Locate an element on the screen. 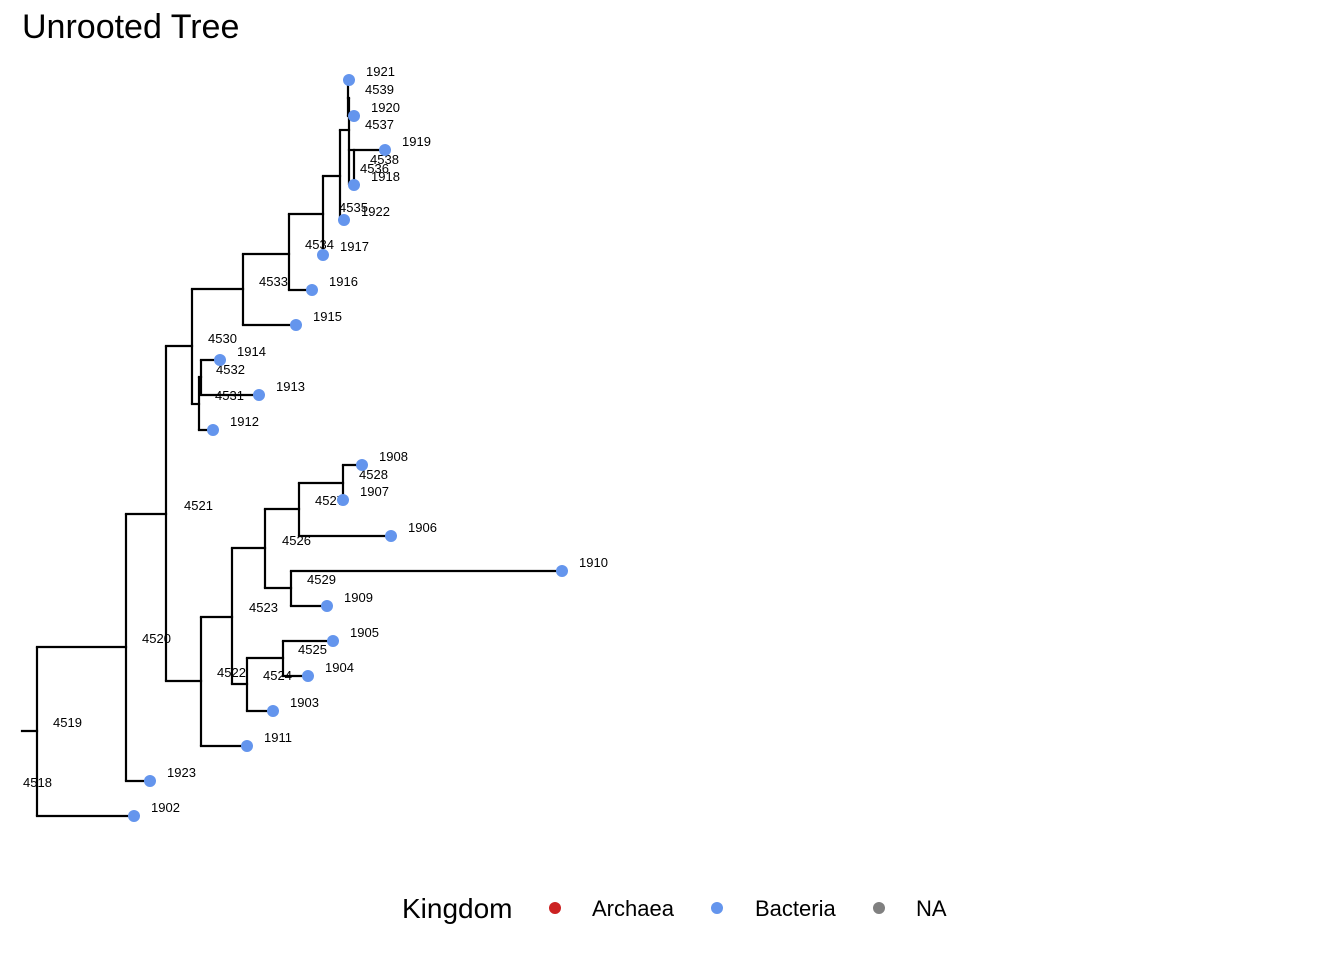 The image size is (1344, 960). internal-node-label: 4537 is located at coordinates (379, 124).